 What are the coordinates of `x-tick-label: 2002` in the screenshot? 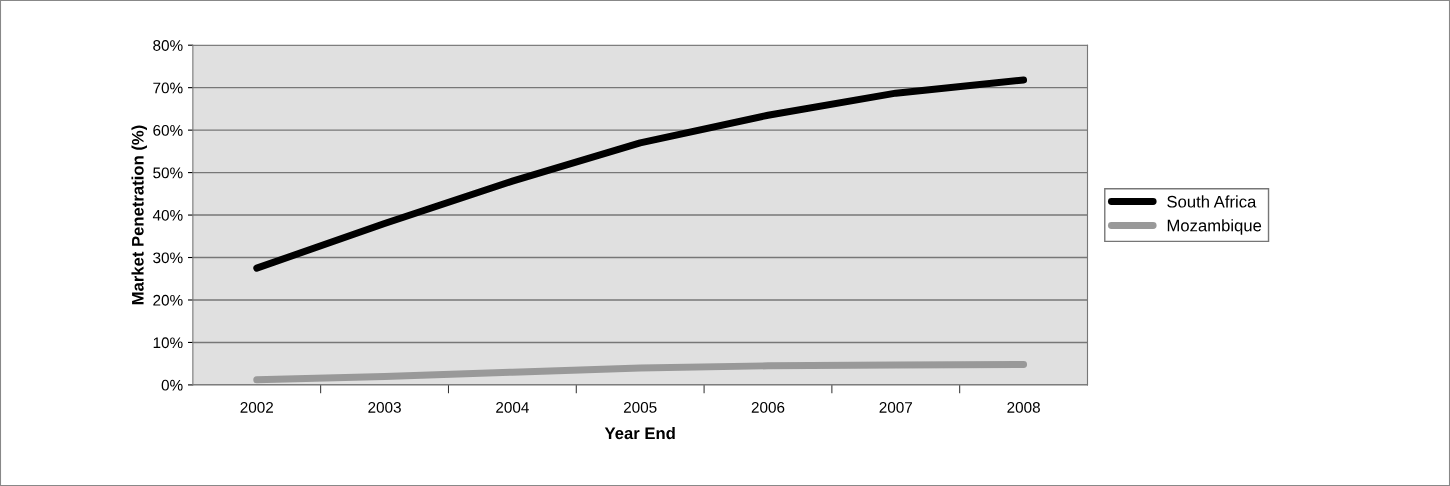 It's located at (256, 407).